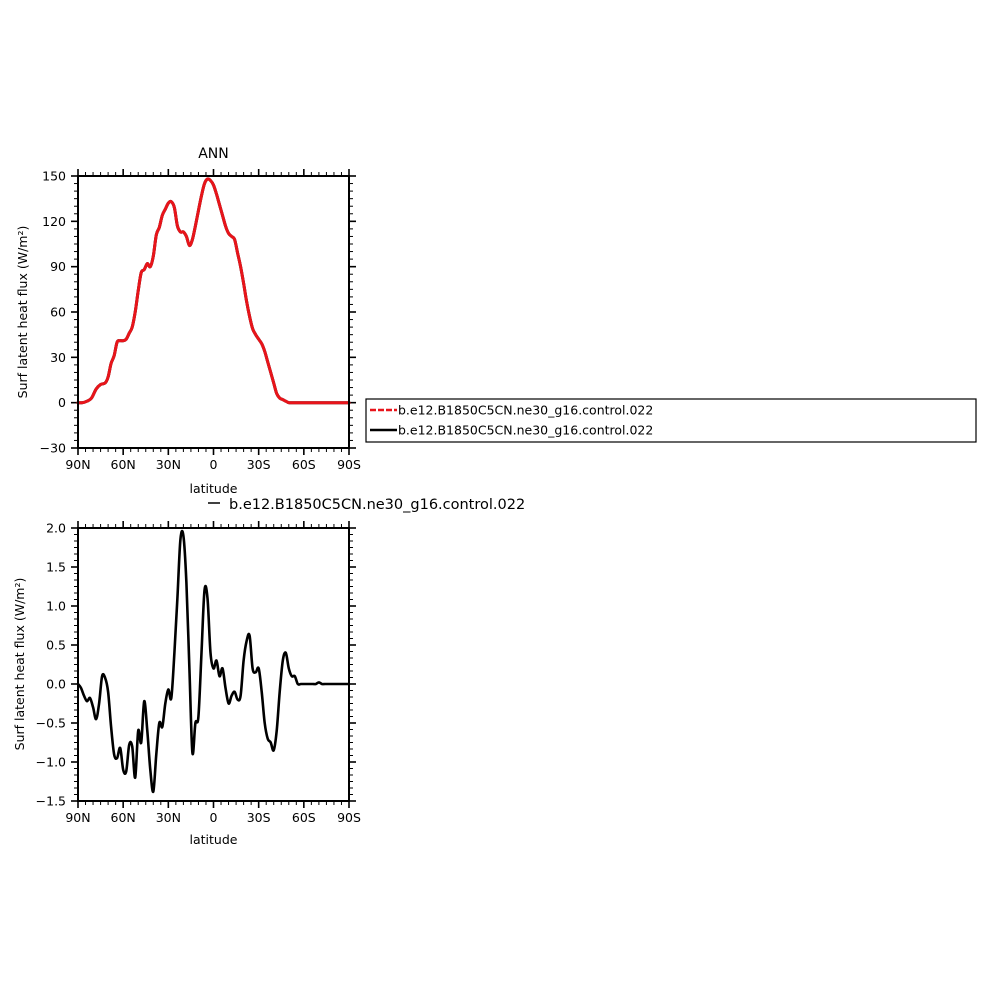 The image size is (992, 991). What do you see at coordinates (54, 176) in the screenshot?
I see `y-tick-label: 150` at bounding box center [54, 176].